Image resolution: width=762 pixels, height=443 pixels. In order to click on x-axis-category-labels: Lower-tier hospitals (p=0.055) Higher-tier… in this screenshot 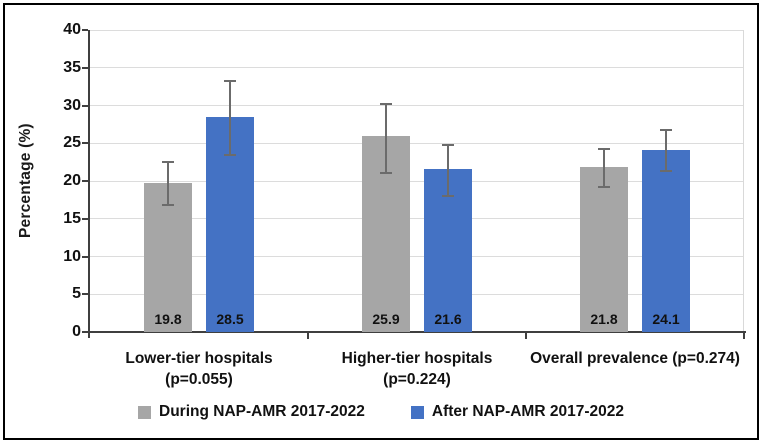, I will do `click(417, 369)`.